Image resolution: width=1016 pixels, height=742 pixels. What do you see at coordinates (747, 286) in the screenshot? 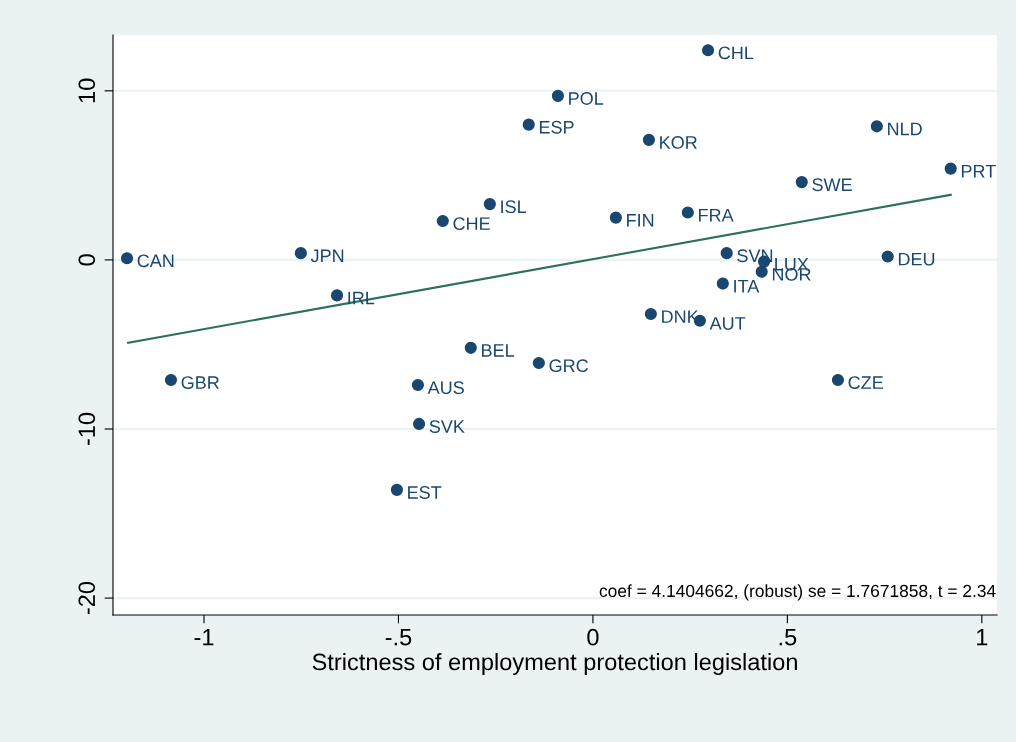
I see `annotation: ITA` at bounding box center [747, 286].